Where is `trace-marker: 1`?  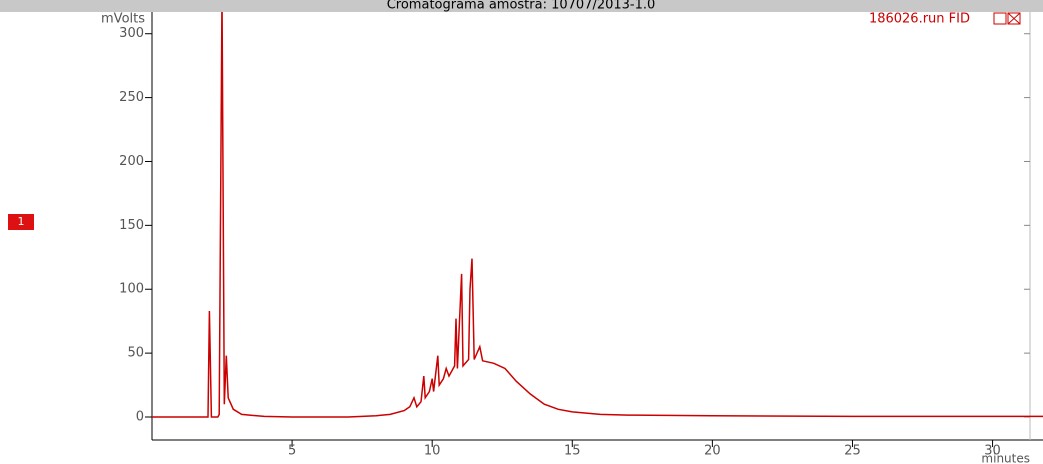
trace-marker: 1 is located at coordinates (21, 221).